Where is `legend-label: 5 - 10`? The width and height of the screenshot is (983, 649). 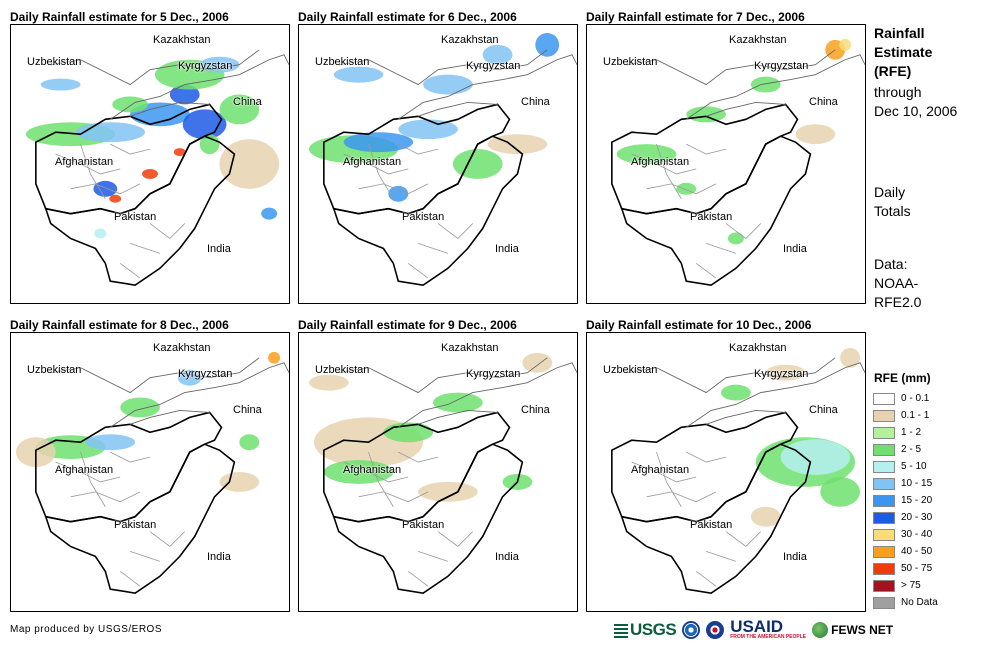 legend-label: 5 - 10 is located at coordinates (914, 466).